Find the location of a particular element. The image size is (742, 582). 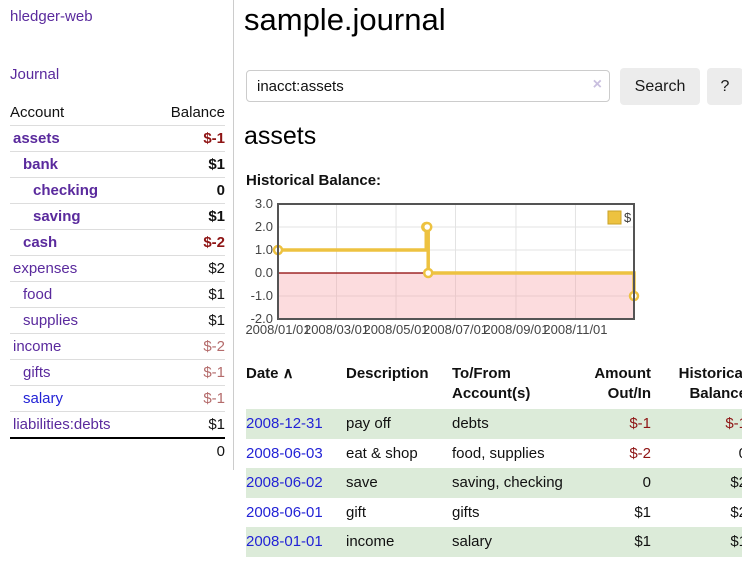

transaction-amount: 0 is located at coordinates (609, 483).